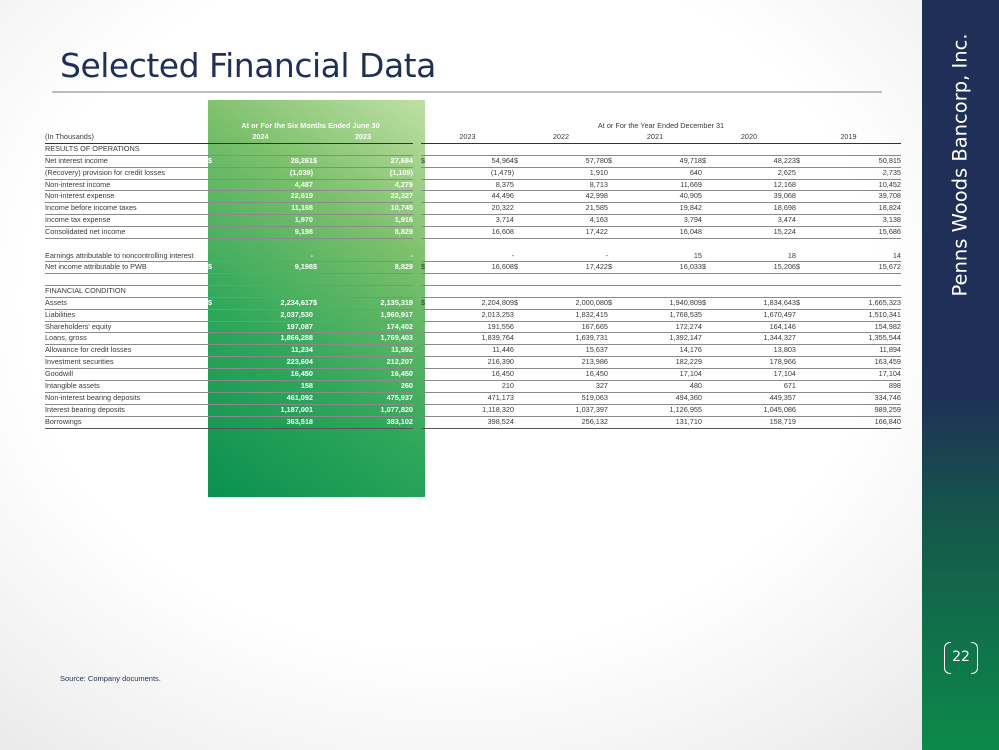  Describe the element at coordinates (857, 303) in the screenshot. I see `value-cell: 1,665,323` at that location.